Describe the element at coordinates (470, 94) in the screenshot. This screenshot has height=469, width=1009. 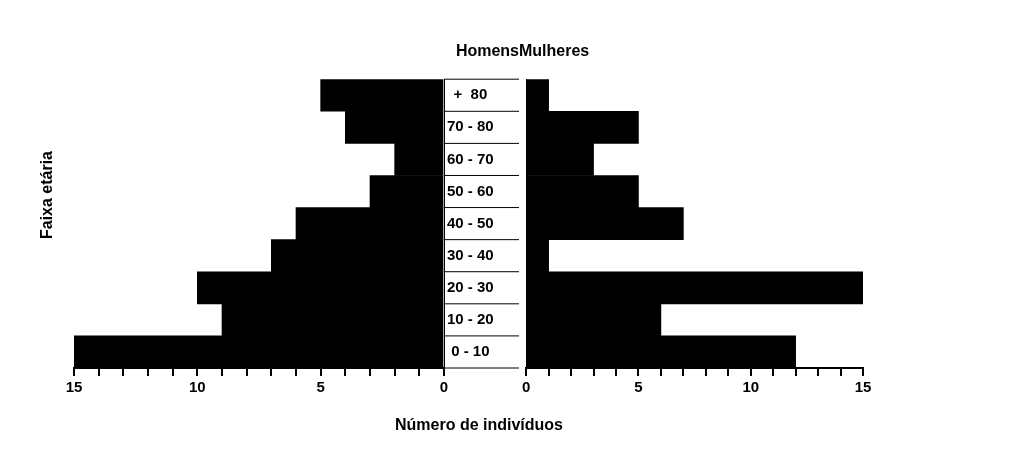
I see `y-tick-label: + 80` at that location.